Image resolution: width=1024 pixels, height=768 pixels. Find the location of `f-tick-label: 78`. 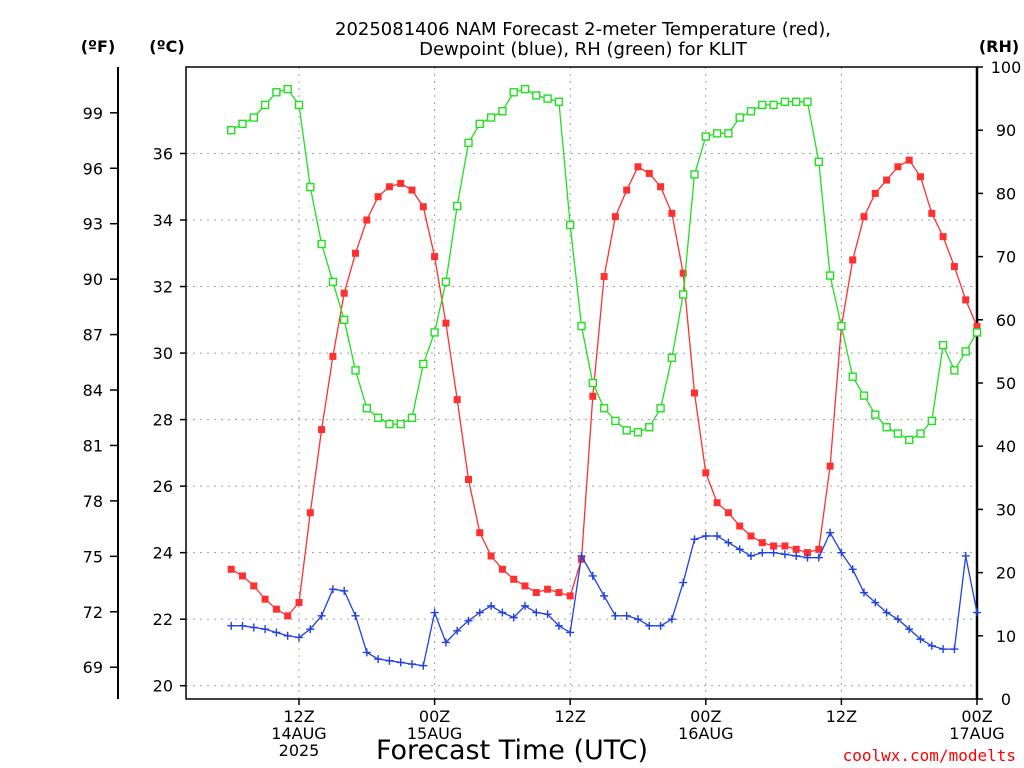

f-tick-label: 78 is located at coordinates (93, 501).